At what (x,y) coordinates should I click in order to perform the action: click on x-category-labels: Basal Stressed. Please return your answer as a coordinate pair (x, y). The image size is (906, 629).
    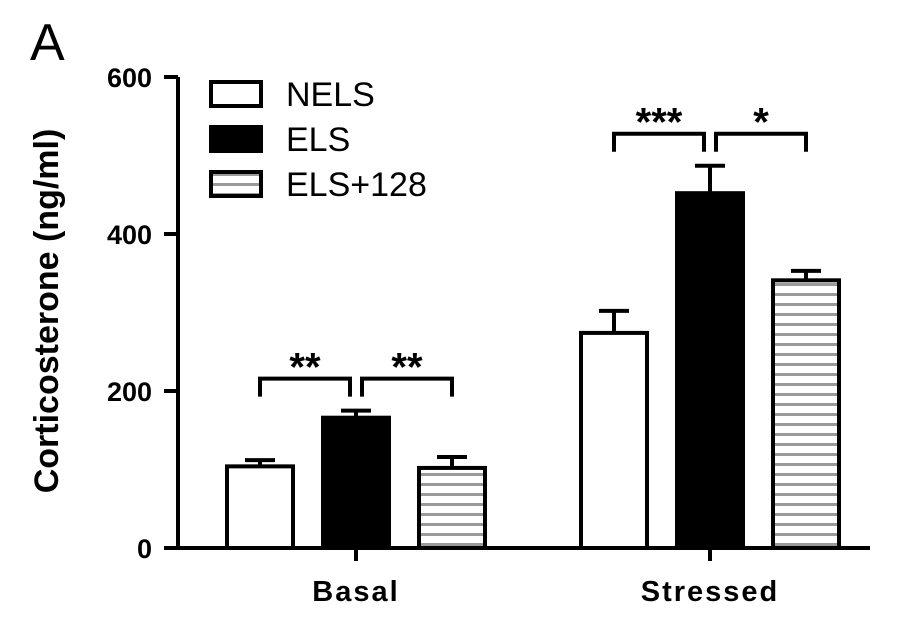
    Looking at the image, I should click on (546, 592).